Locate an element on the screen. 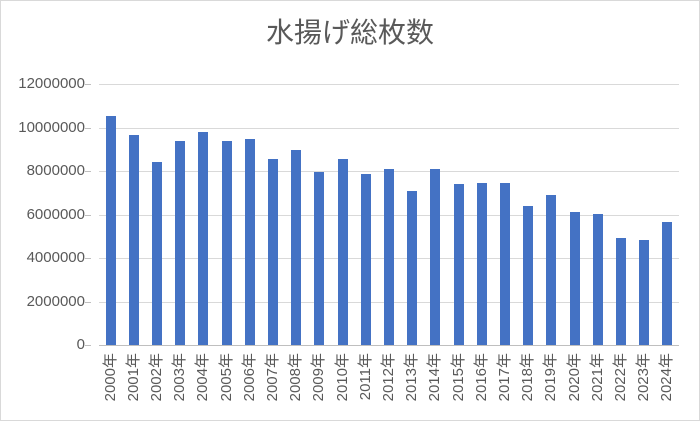 This screenshot has width=700, height=421. x-axis-label: 2004年 is located at coordinates (202, 377).